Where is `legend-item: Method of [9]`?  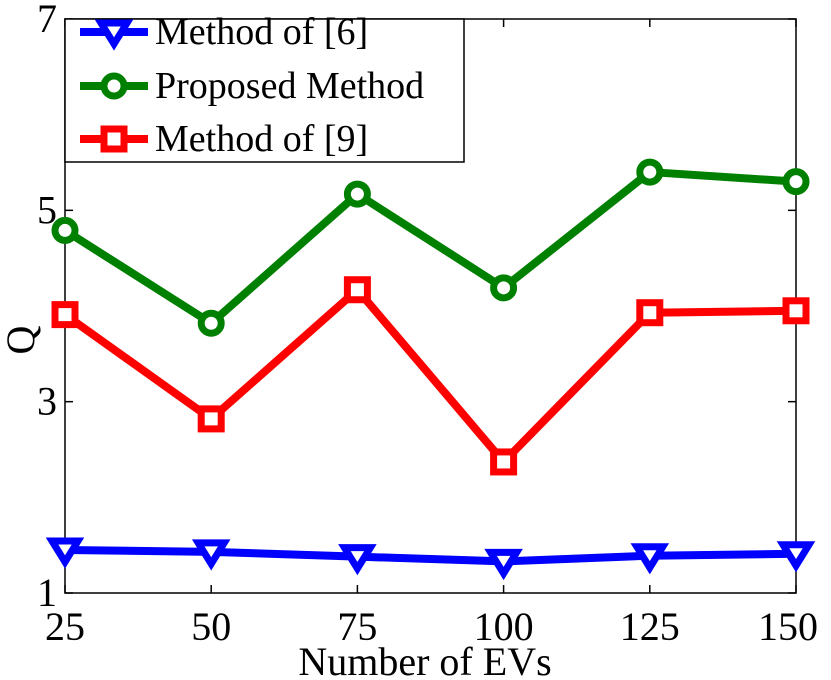 legend-item: Method of [9] is located at coordinates (224, 139).